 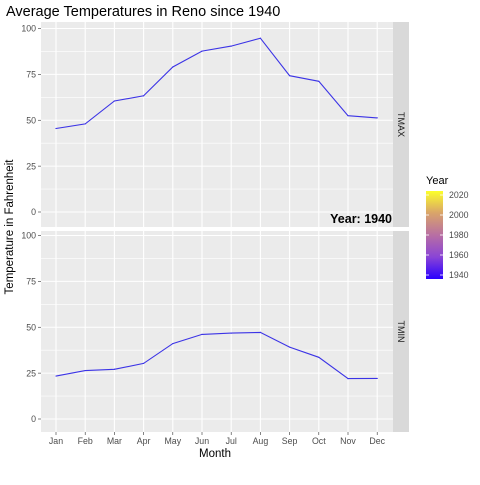 I want to click on y-axis-label: Temperature in Fahrenheit, so click(x=10, y=227).